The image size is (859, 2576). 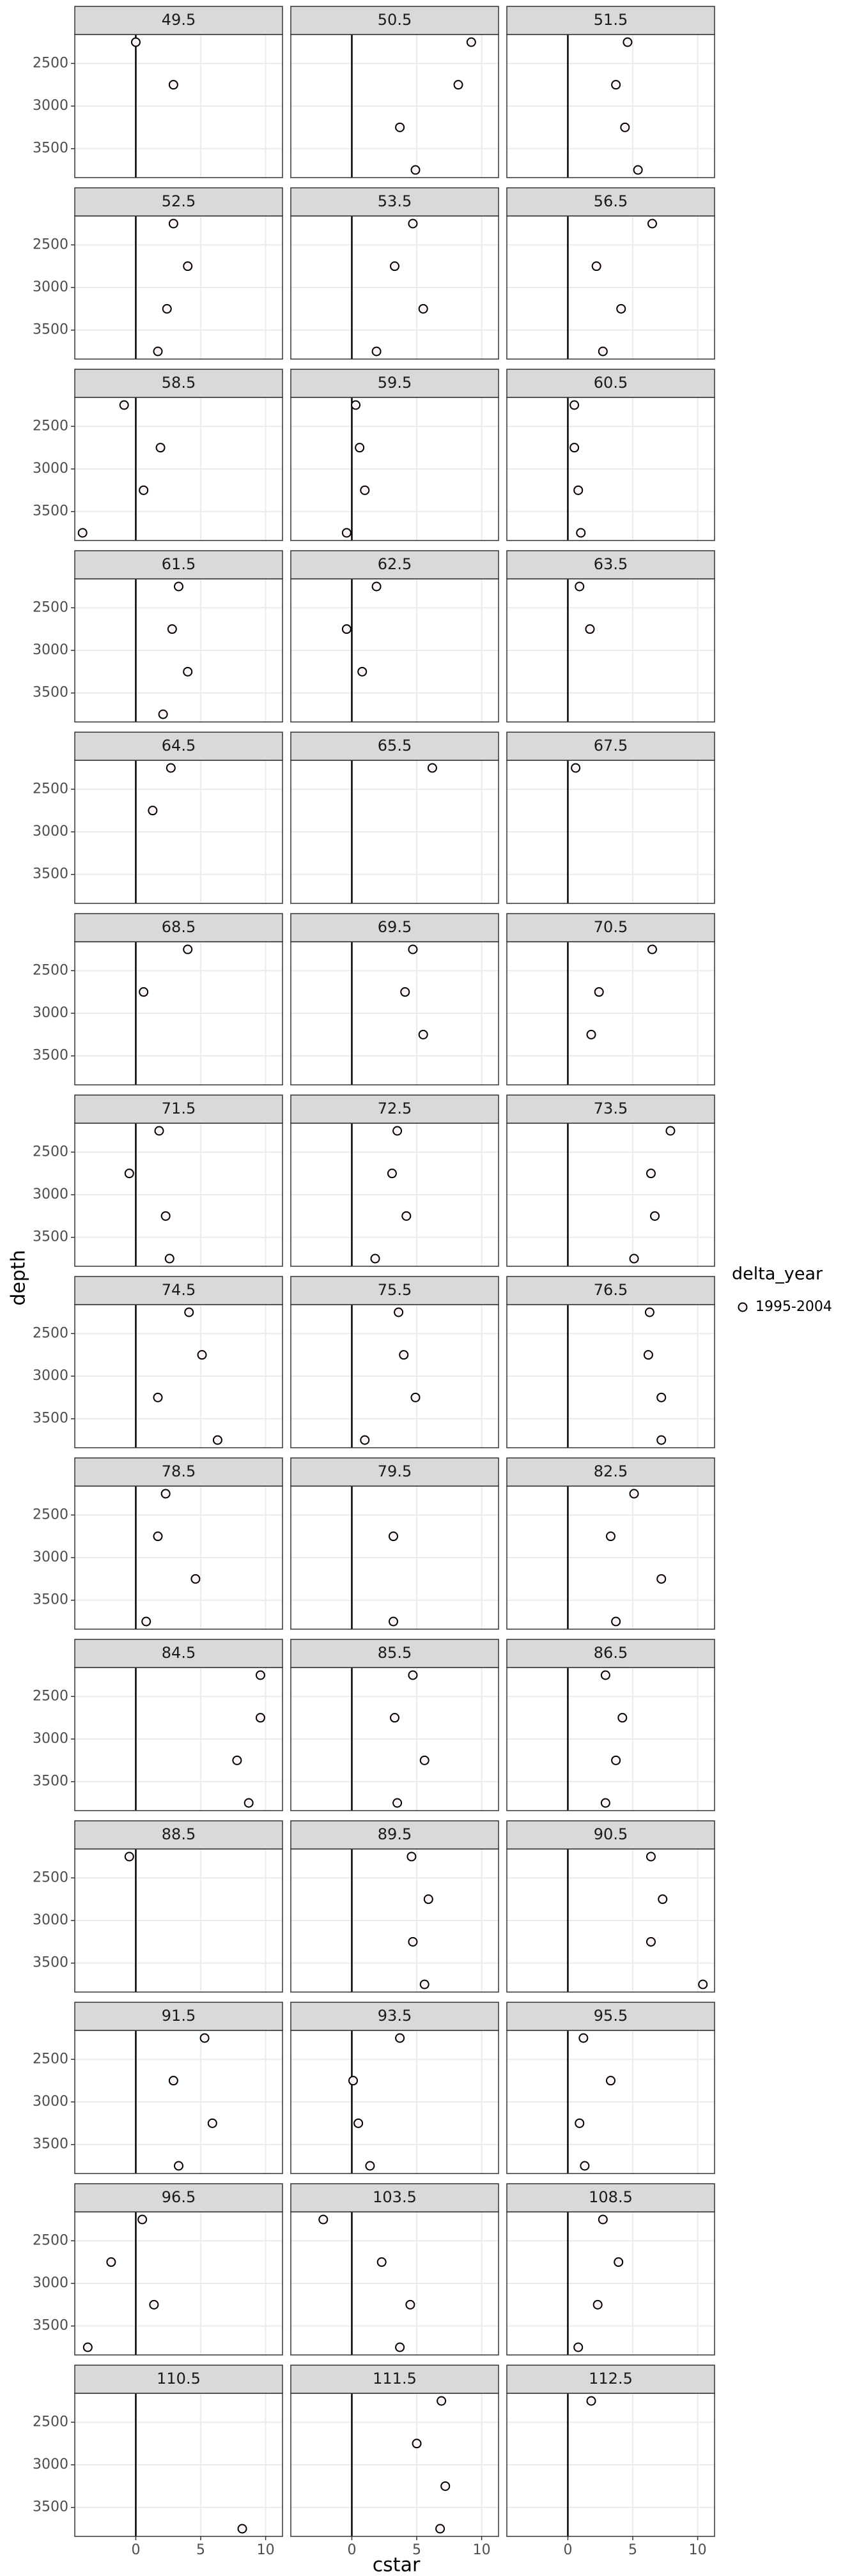 What do you see at coordinates (611, 1290) in the screenshot?
I see `strip-label: 76.5` at bounding box center [611, 1290].